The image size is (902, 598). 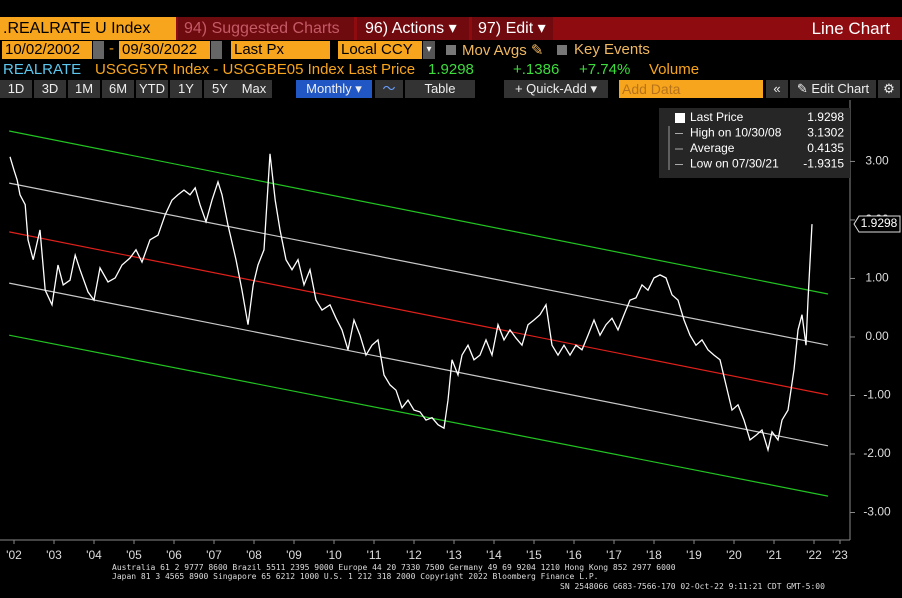 I want to click on x-tick-label: '16, so click(x=574, y=555).